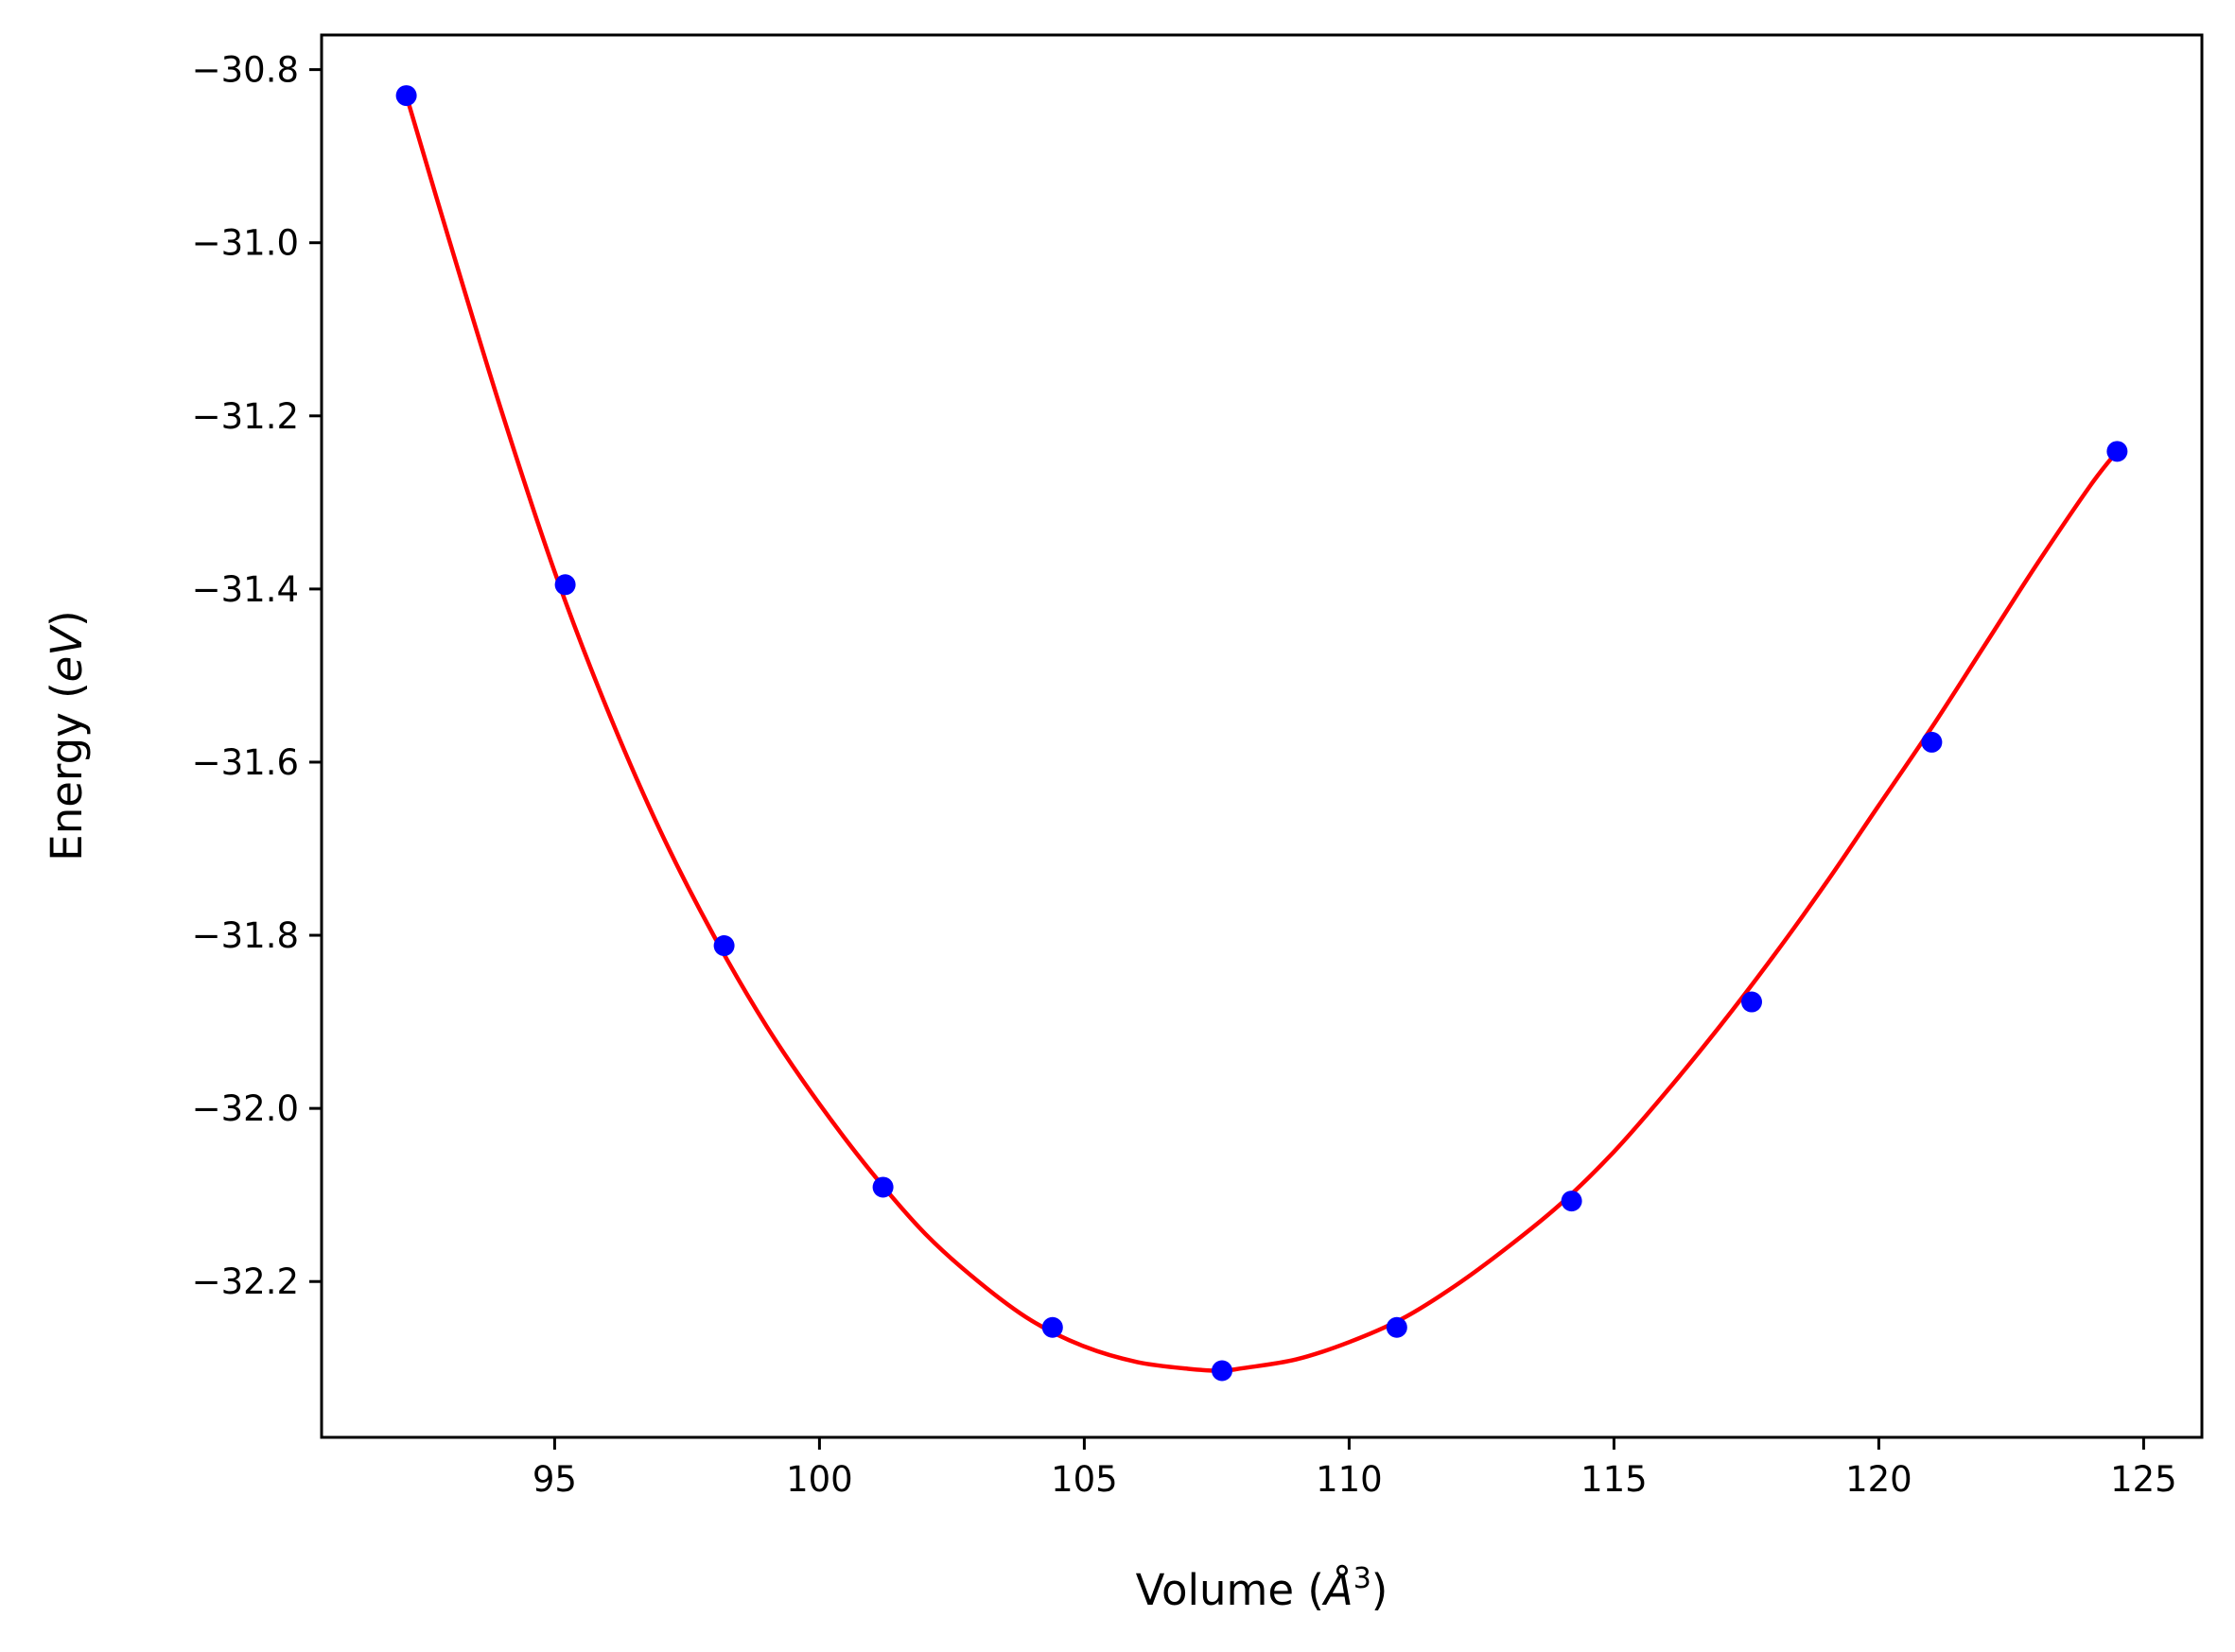  What do you see at coordinates (67, 653) in the screenshot?
I see `y-axis-title-unit: eV` at bounding box center [67, 653].